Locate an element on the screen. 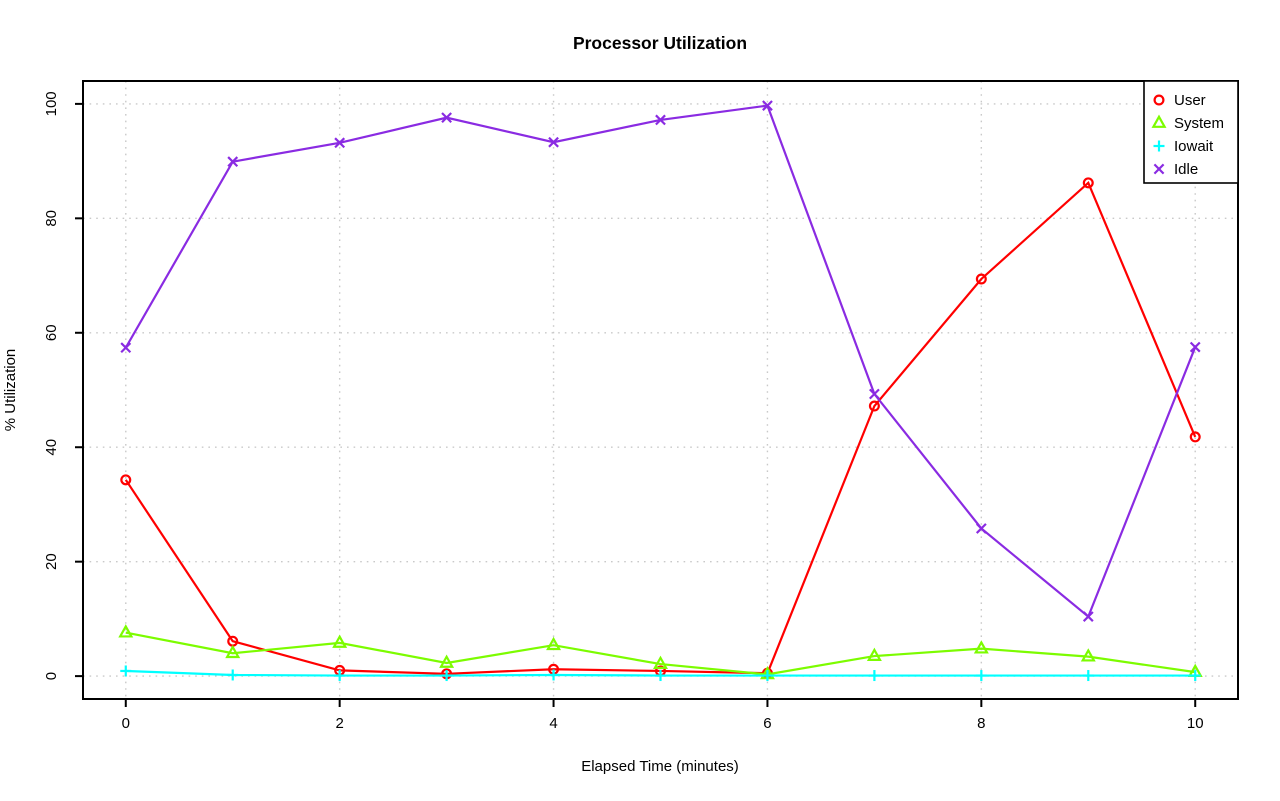 This screenshot has width=1280, height=801. x-axis-label: Elapsed Time (minutes) is located at coordinates (660, 766).